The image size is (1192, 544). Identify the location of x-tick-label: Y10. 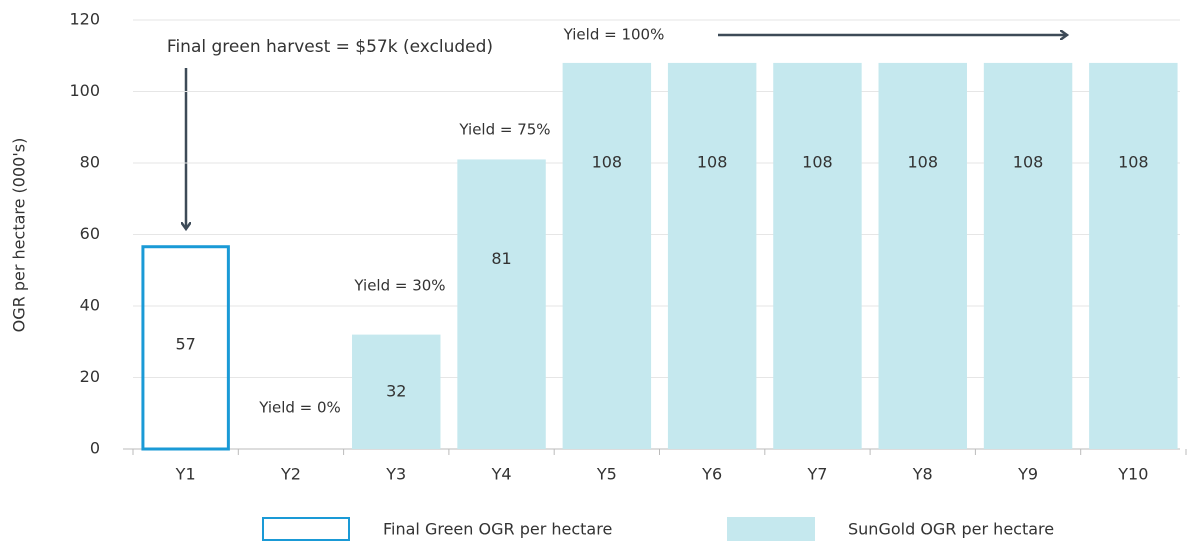
(1132, 474).